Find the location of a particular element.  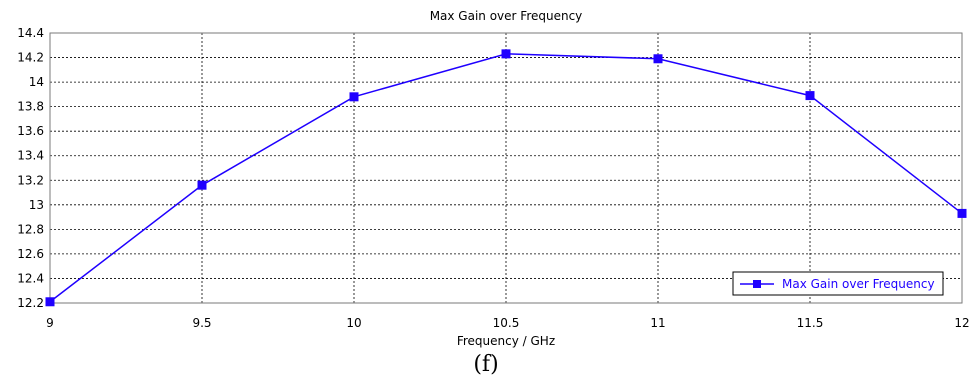

y-tick-label: 13.2 is located at coordinates (30, 180).